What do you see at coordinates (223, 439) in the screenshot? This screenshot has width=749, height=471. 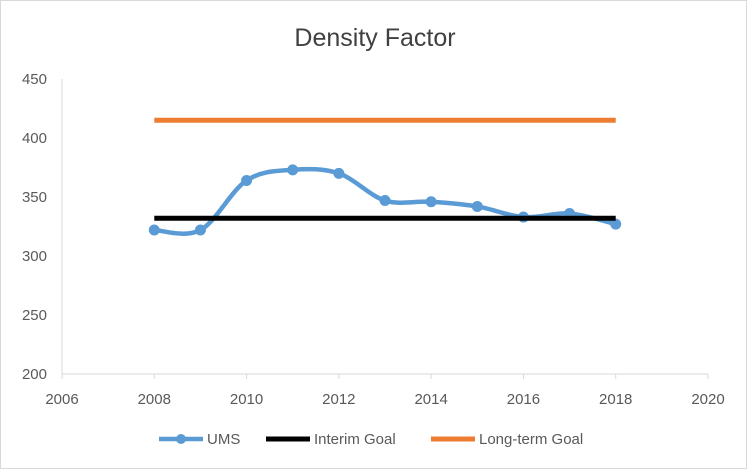 I see `legend-label-ums: UMS` at bounding box center [223, 439].